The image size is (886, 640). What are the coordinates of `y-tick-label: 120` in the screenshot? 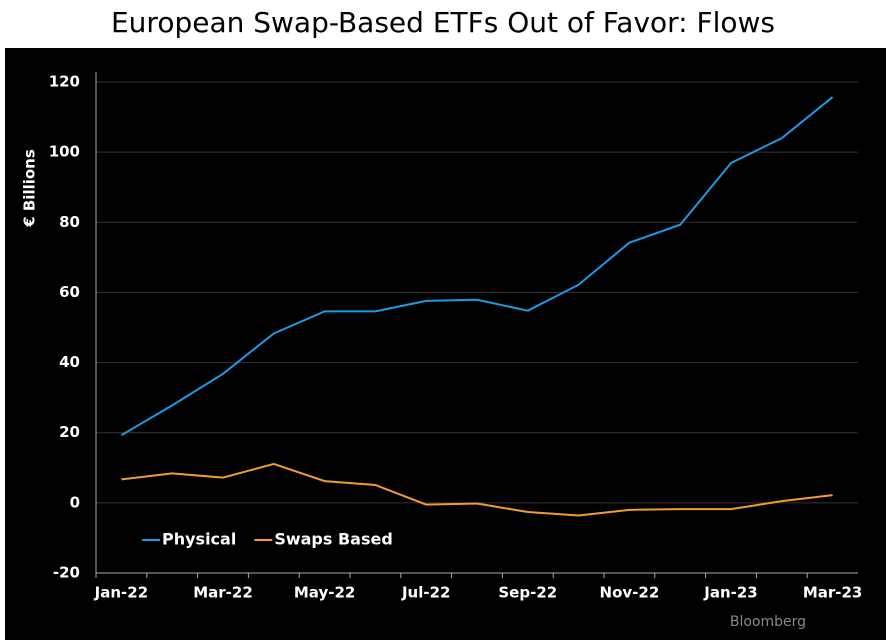 It's located at (64, 82).